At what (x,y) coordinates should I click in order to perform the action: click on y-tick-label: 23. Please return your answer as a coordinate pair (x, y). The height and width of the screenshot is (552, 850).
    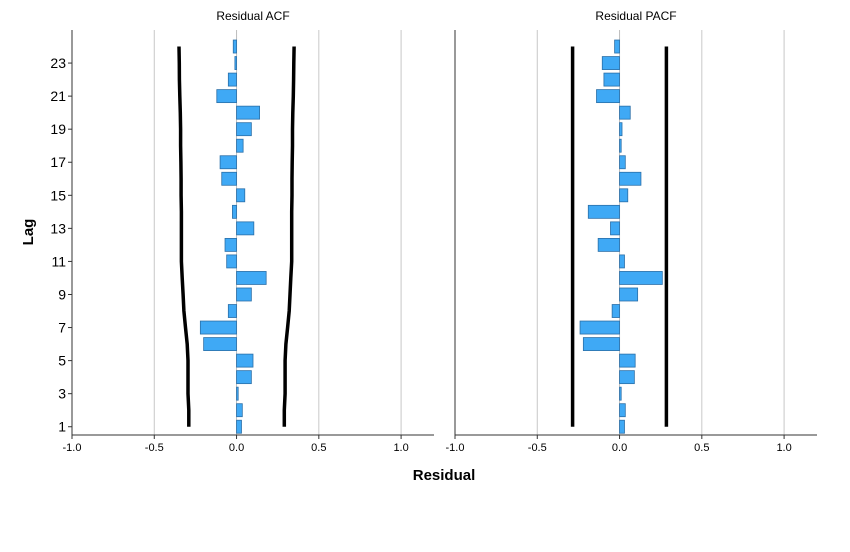
    Looking at the image, I should click on (58, 63).